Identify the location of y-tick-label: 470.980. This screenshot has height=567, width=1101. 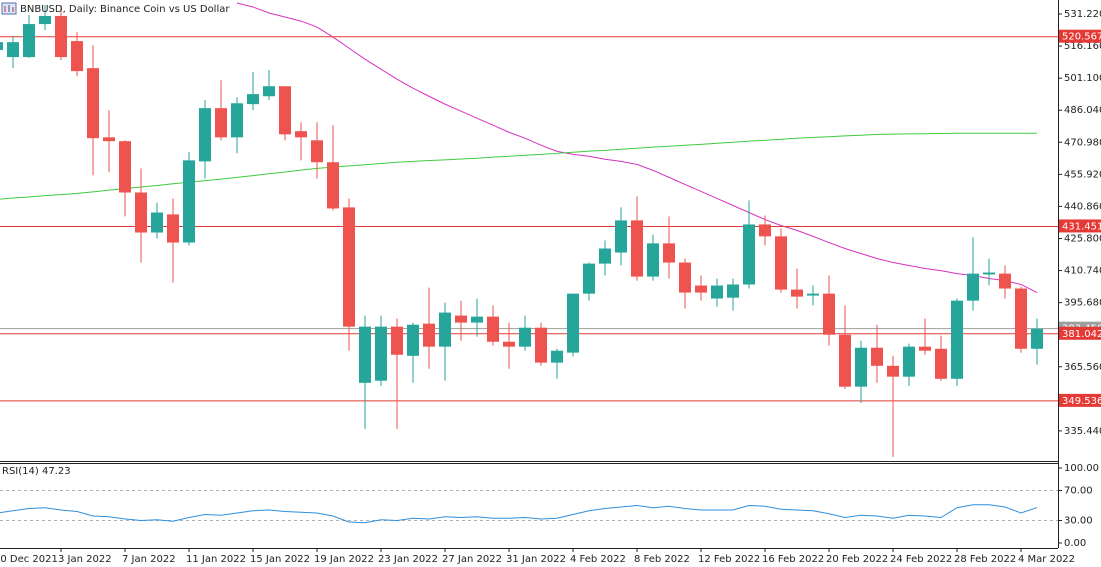
(1082, 142).